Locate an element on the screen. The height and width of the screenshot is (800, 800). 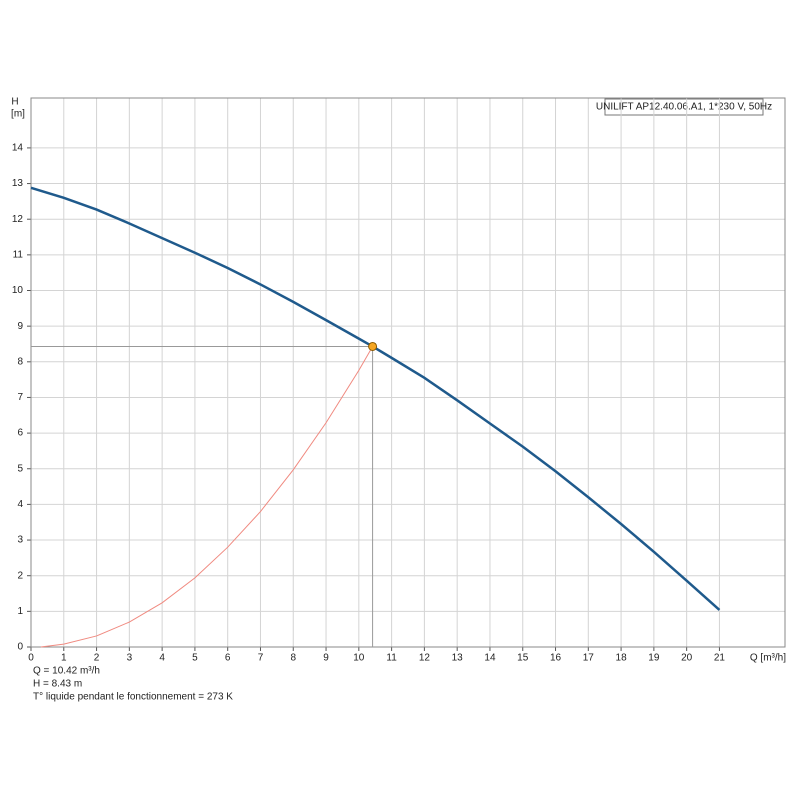
y-tick-label: 11 is located at coordinates (18, 254).